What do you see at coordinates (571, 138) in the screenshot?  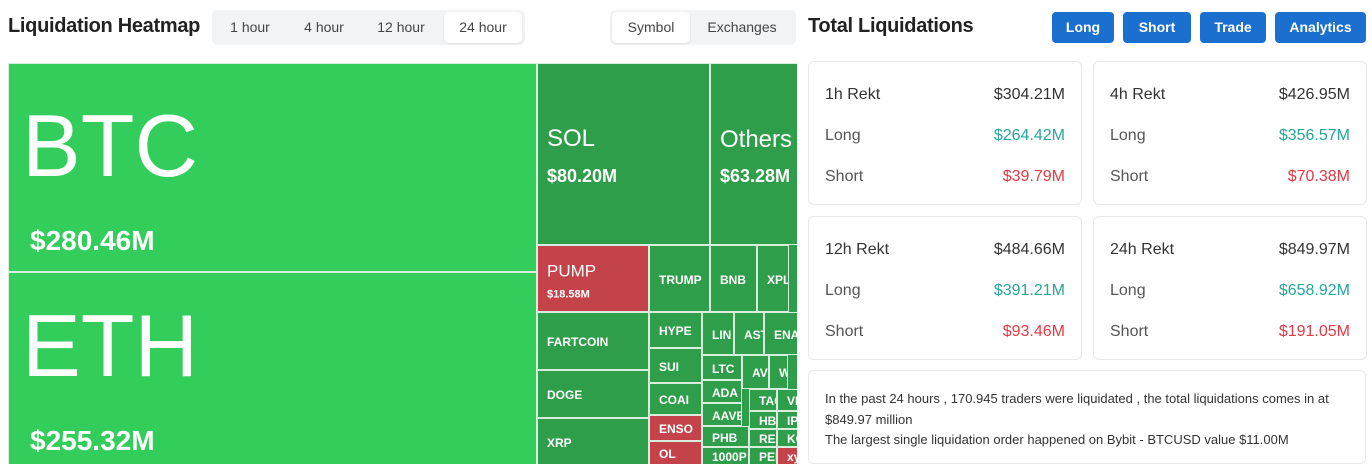 I see `tile-symbol: SOL` at bounding box center [571, 138].